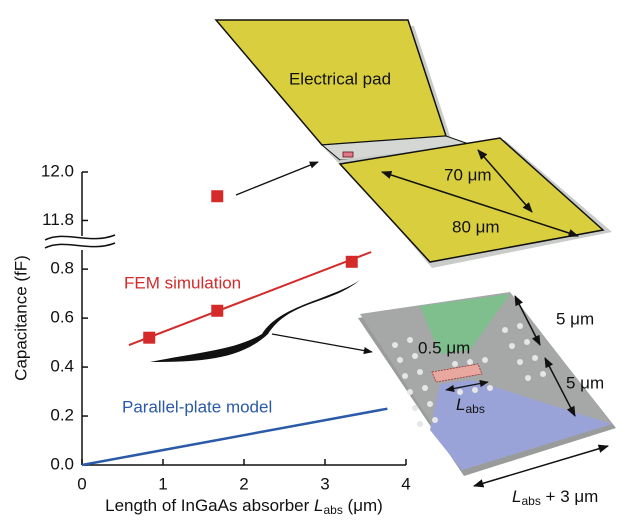  Describe the element at coordinates (62, 268) in the screenshot. I see `y-tick-label: 0.8` at that location.